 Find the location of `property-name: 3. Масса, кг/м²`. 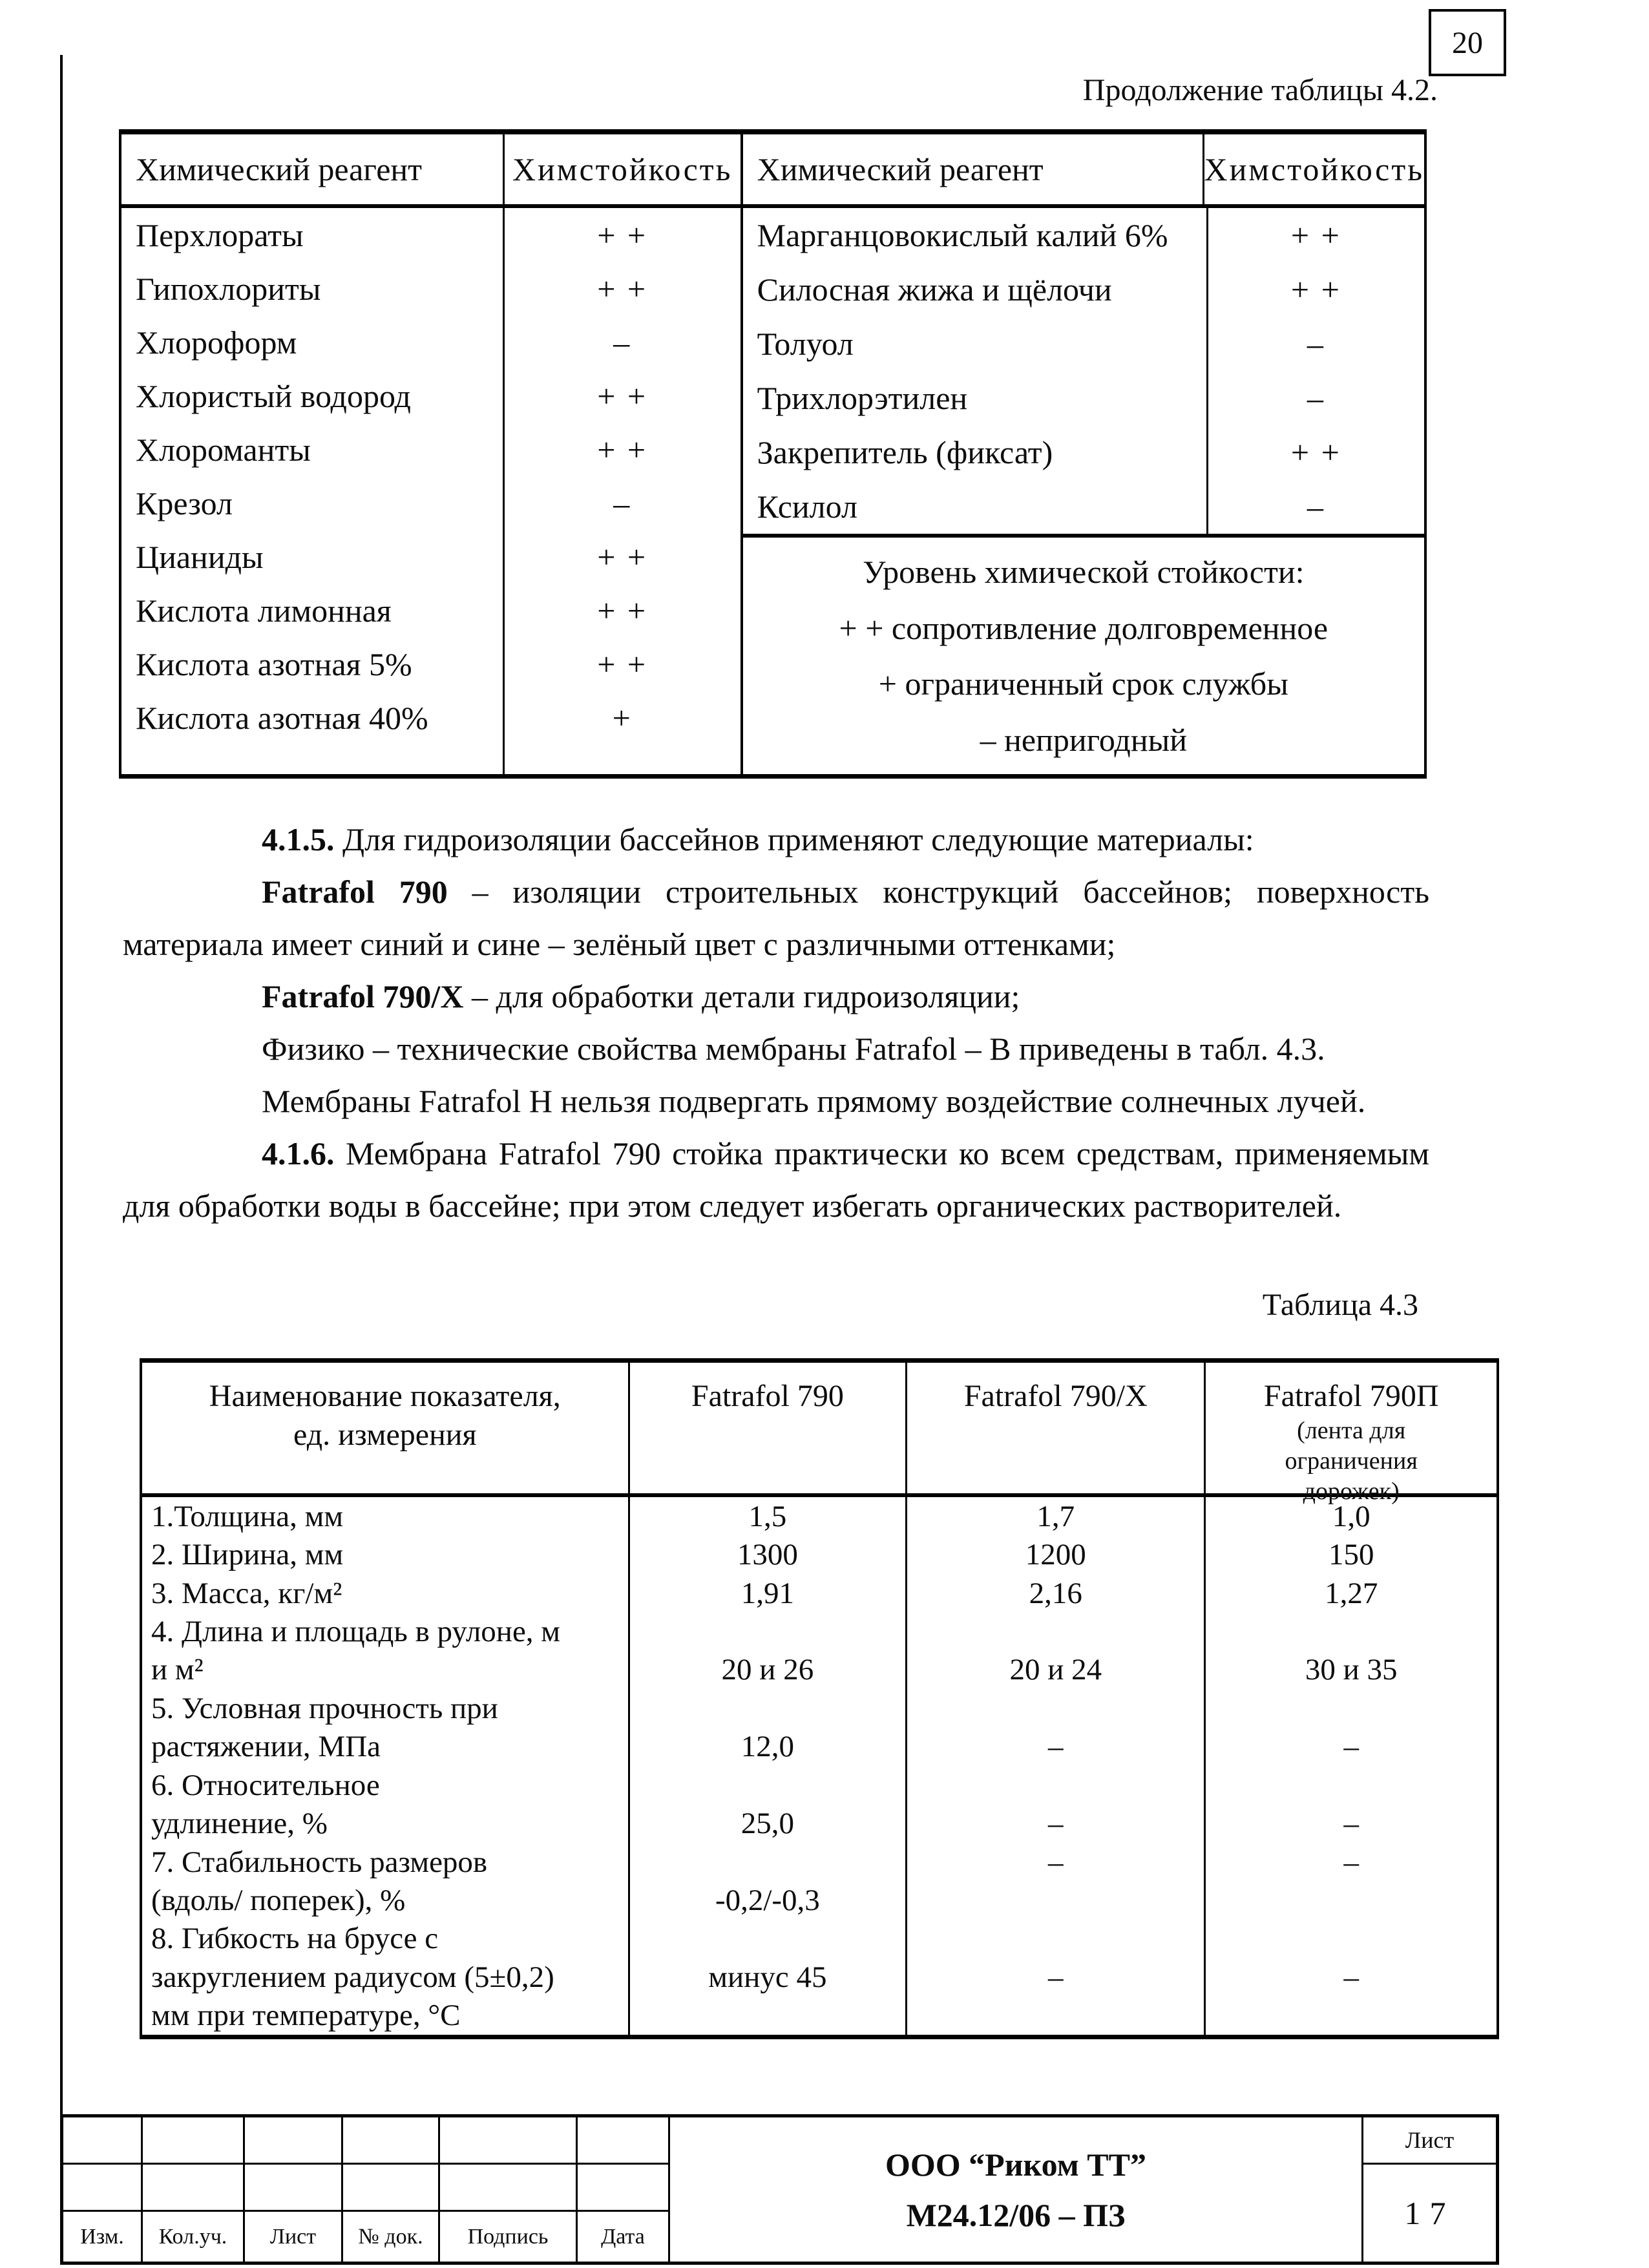

property-name: 3. Масса, кг/м² is located at coordinates (386, 1593).